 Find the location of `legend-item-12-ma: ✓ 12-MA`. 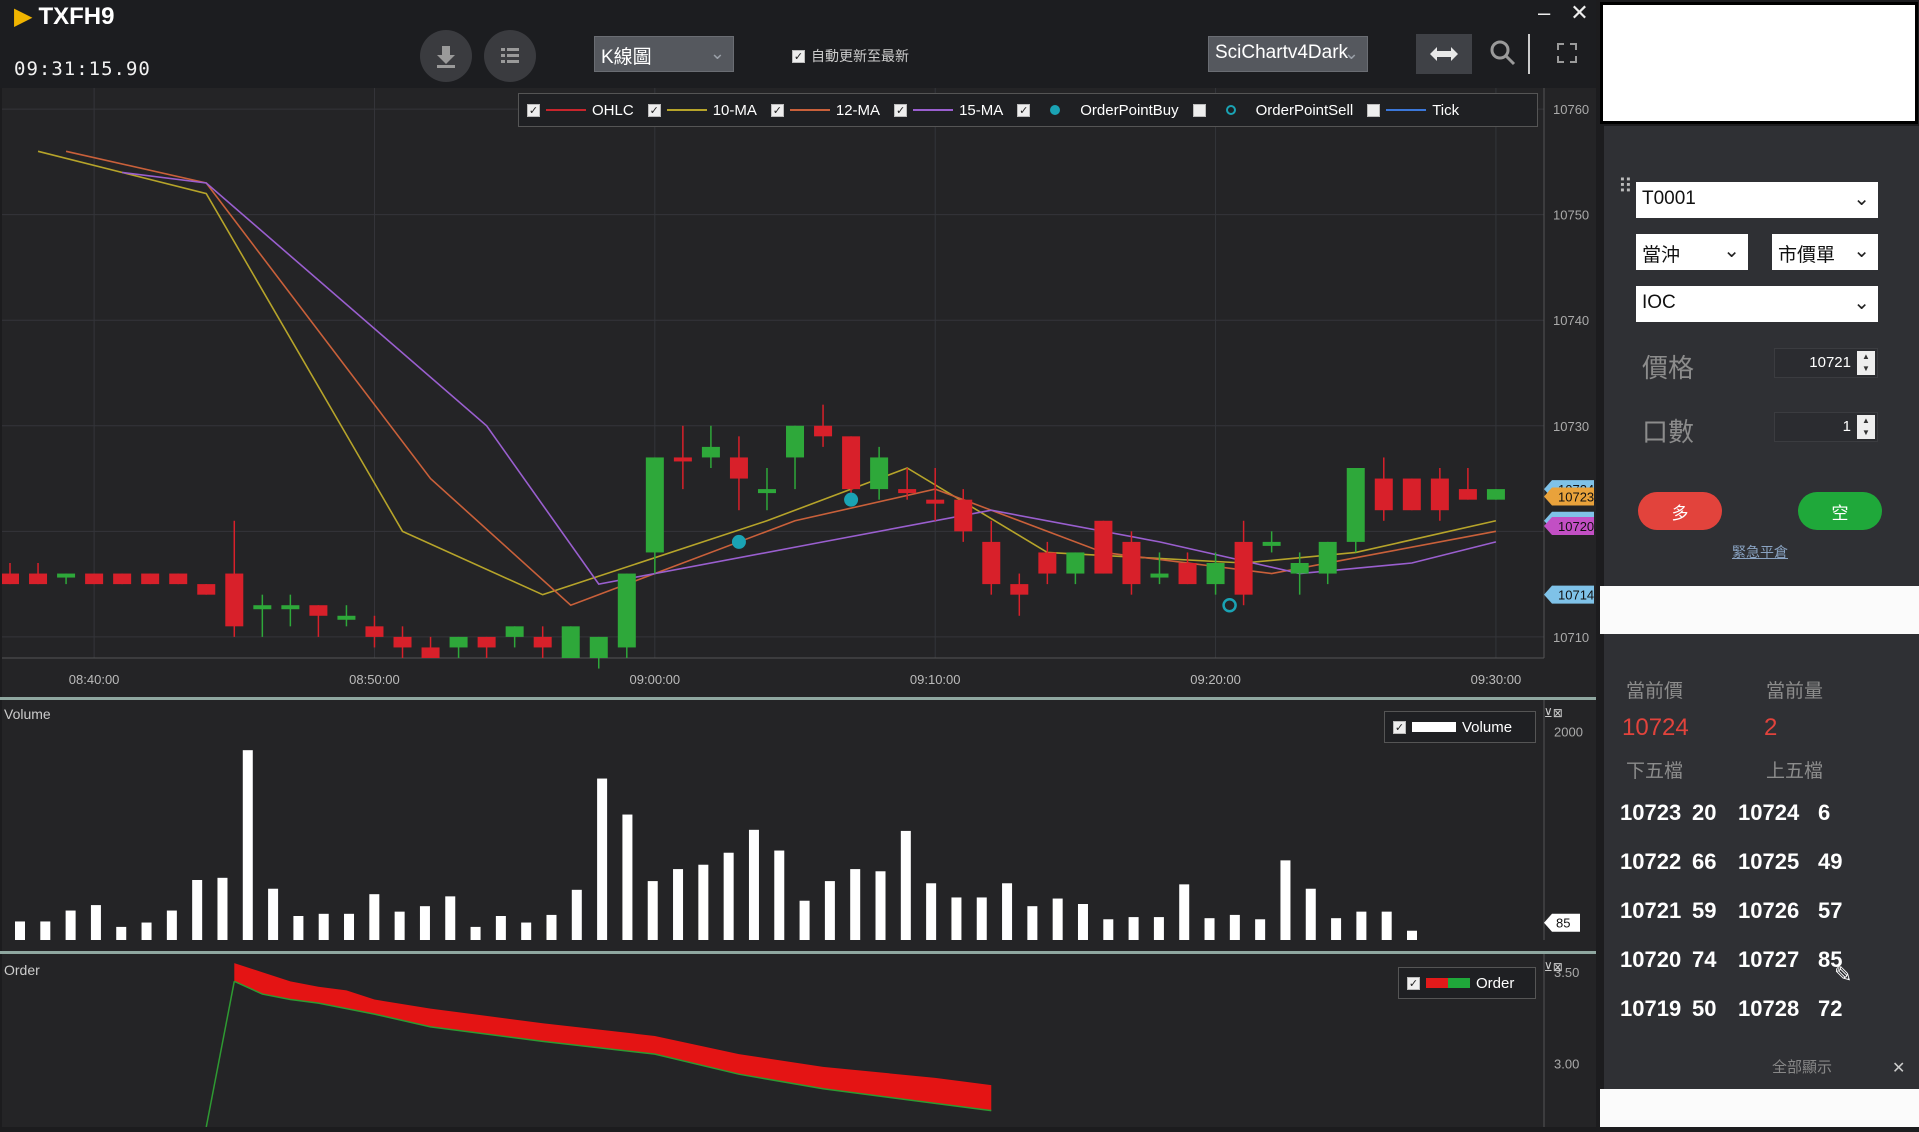

legend-item-12-ma: ✓ 12-MA is located at coordinates (825, 110).